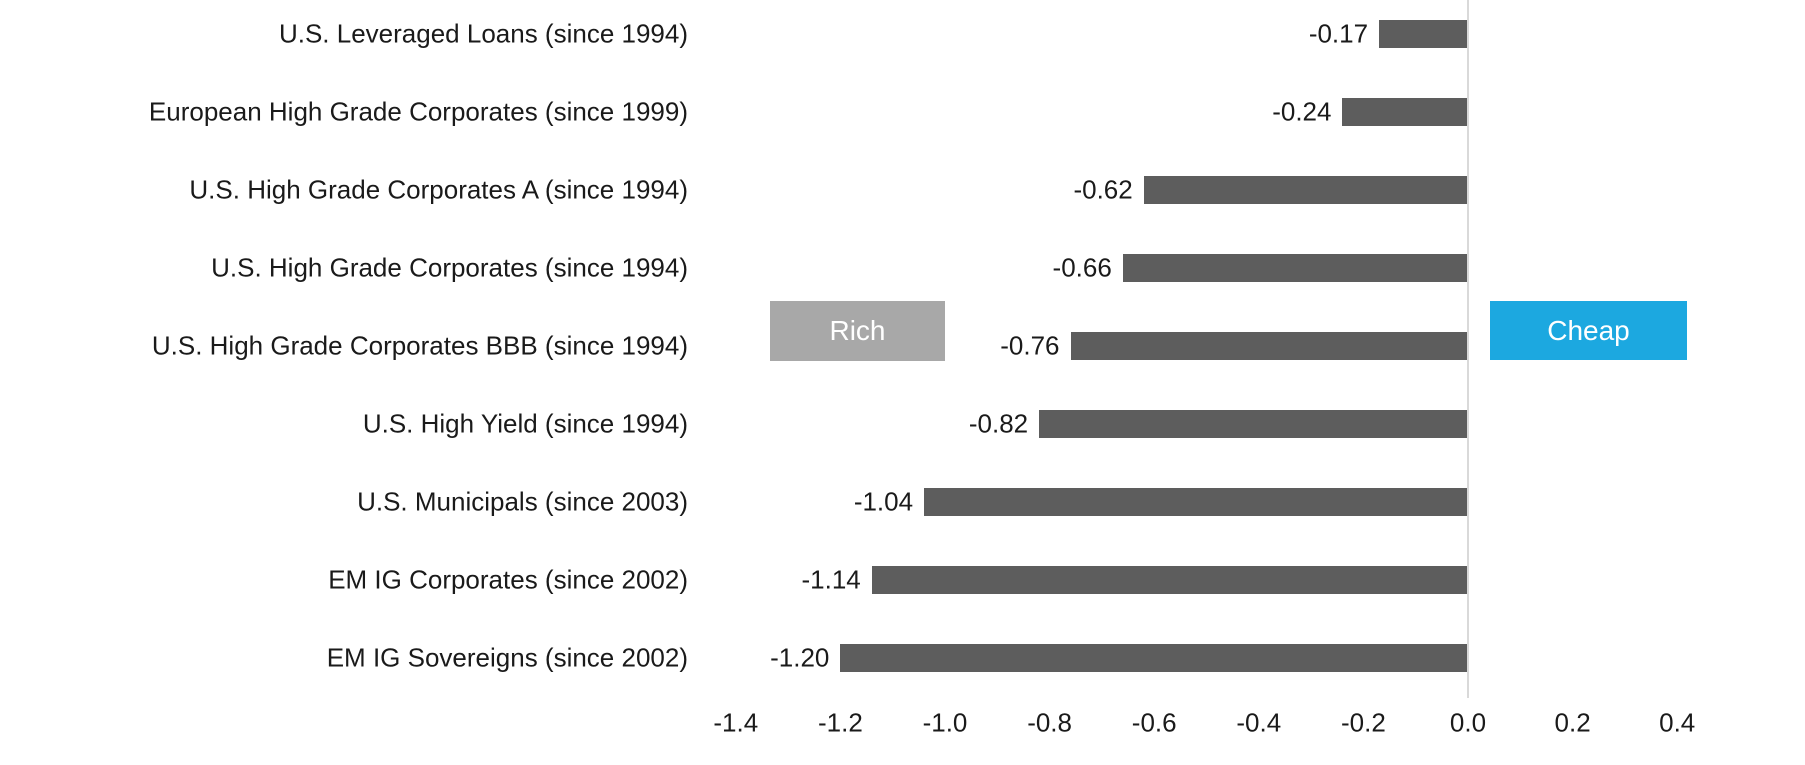 The width and height of the screenshot is (1805, 765). Describe the element at coordinates (1259, 722) in the screenshot. I see `x-tick-label: -0.4` at that location.